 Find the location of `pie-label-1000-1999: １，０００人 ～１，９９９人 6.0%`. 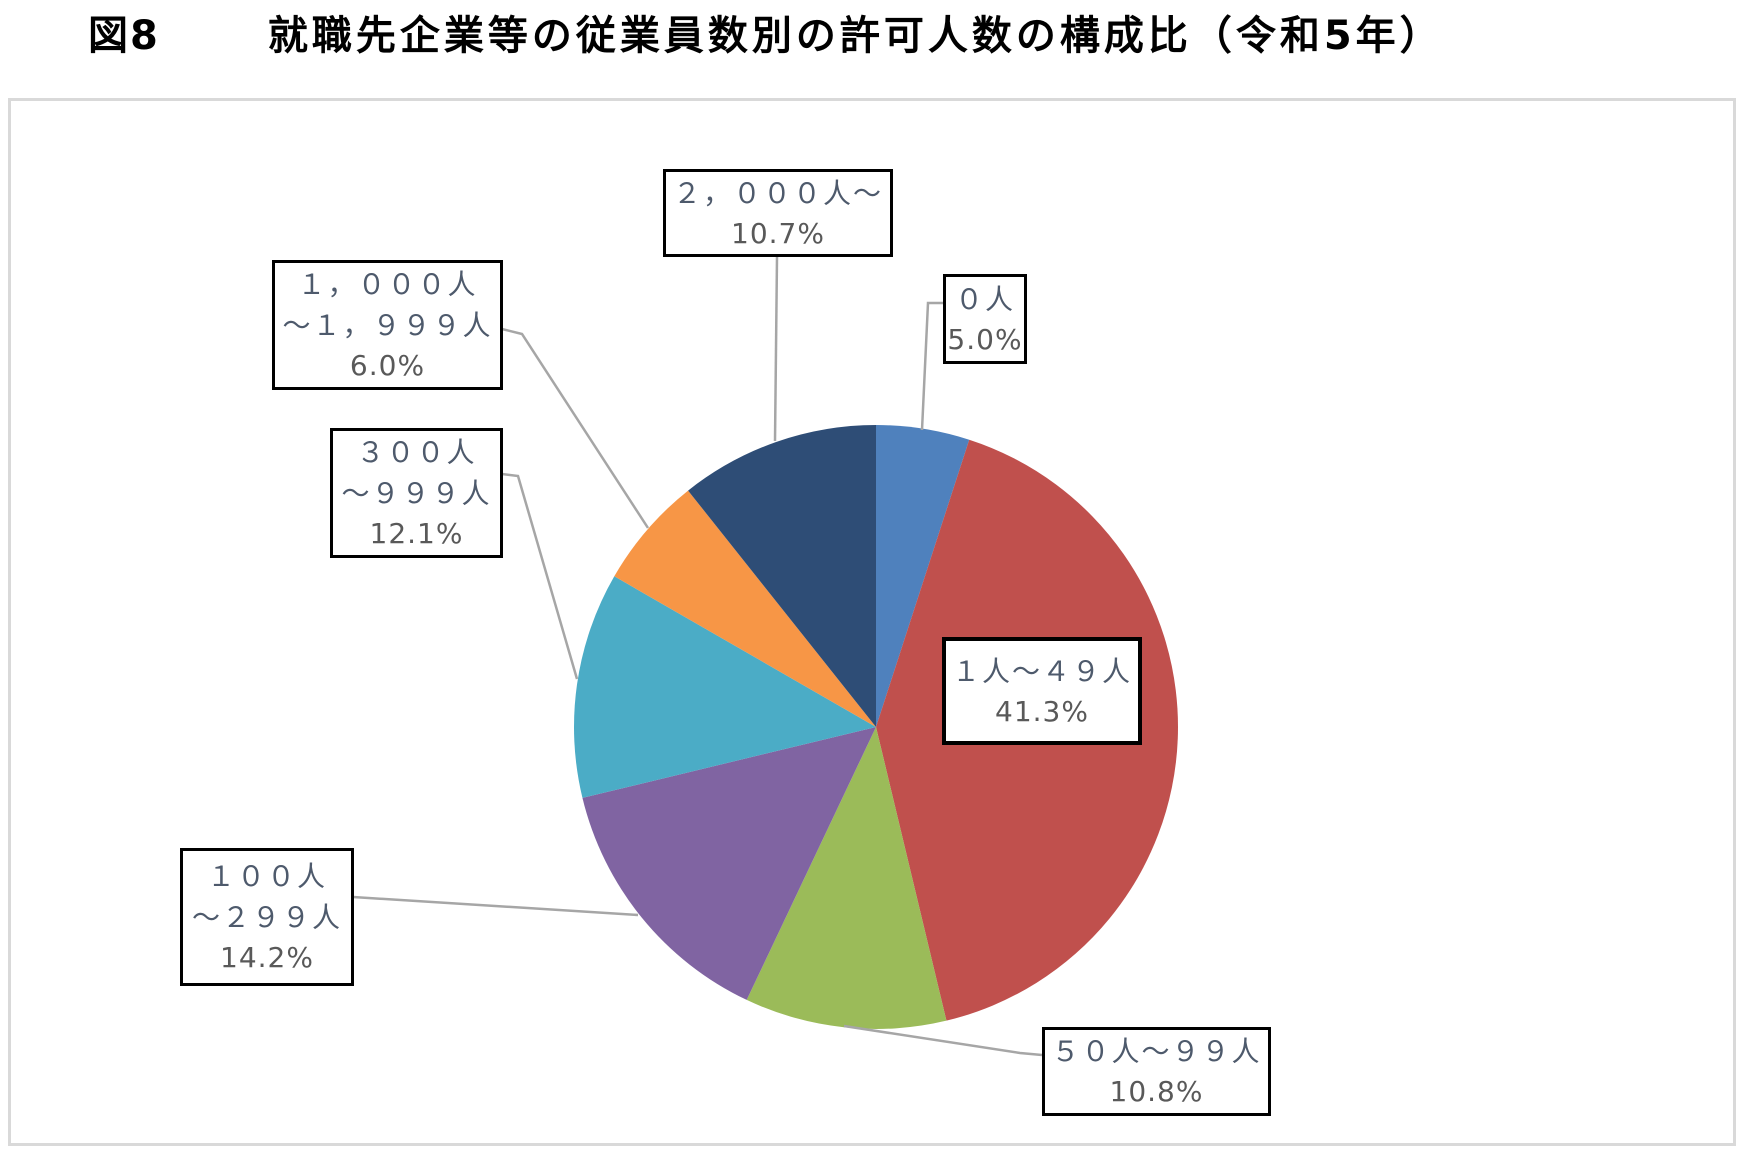

pie-label-1000-1999: １，０００人 ～１，９９９人 6.0% is located at coordinates (387, 325).